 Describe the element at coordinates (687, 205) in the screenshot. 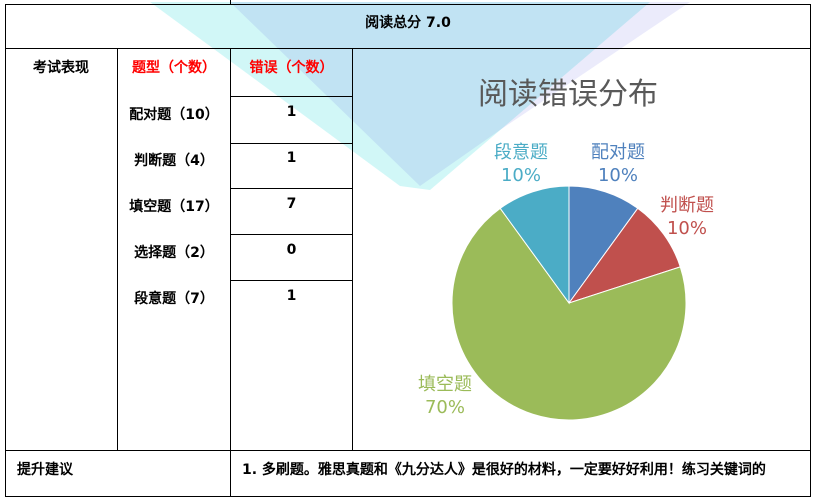

I see `slice-category-label: 判断题` at that location.